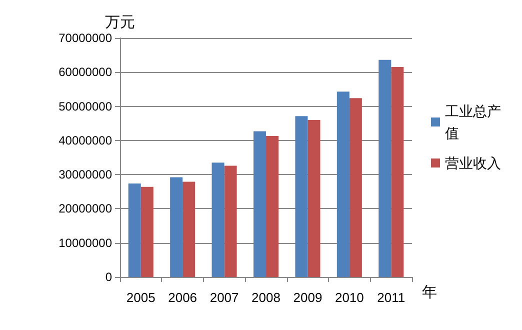 The image size is (522, 330). What do you see at coordinates (349, 297) in the screenshot?
I see `x-tick-label: 2010` at bounding box center [349, 297].